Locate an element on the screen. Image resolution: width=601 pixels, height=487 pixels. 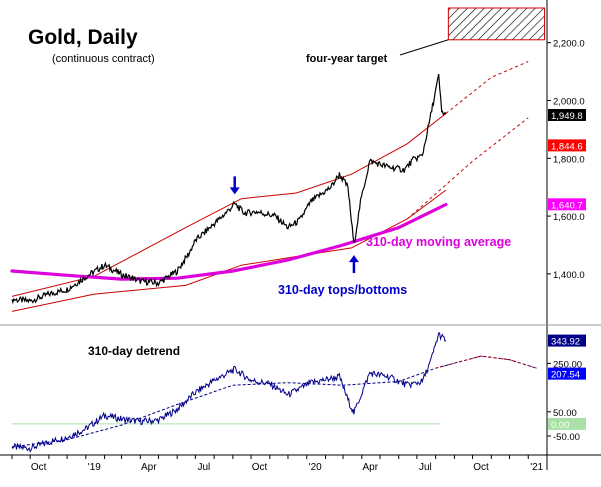
chart-subtitle: (continuous contract) is located at coordinates (103, 59).